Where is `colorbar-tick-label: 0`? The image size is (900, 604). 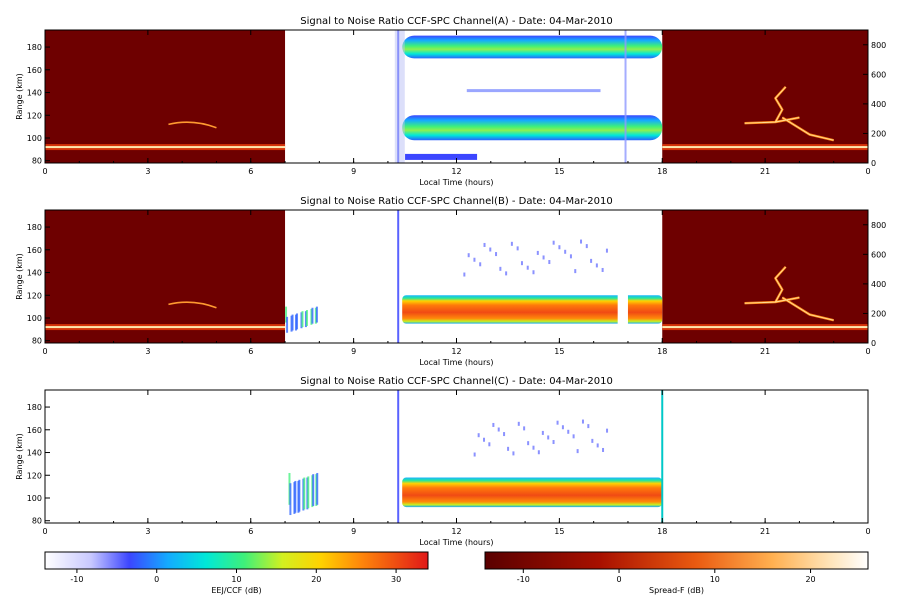
colorbar-tick-label: 0 is located at coordinates (156, 579).